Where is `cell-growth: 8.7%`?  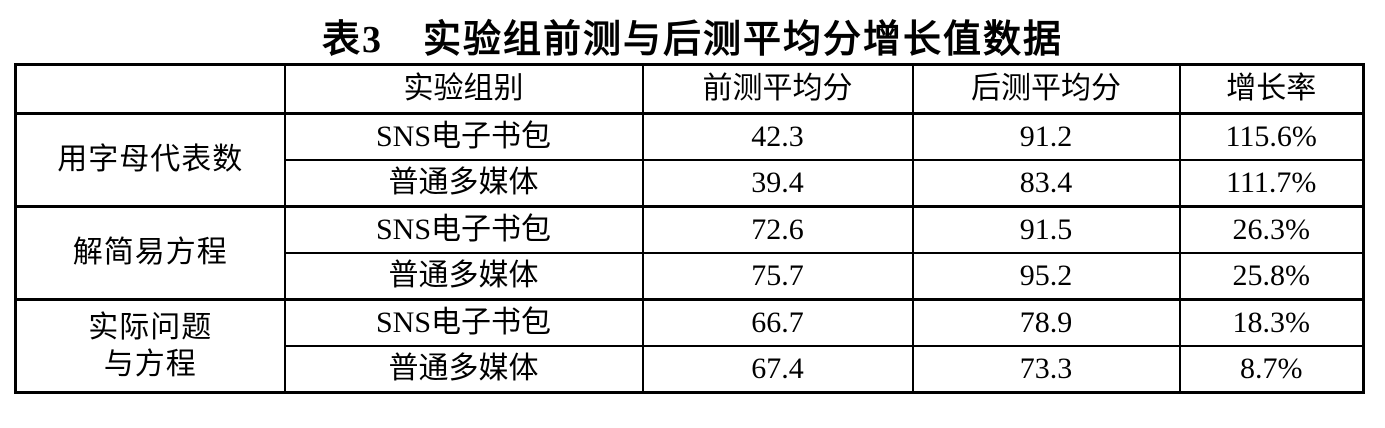
cell-growth: 8.7% is located at coordinates (1271, 369).